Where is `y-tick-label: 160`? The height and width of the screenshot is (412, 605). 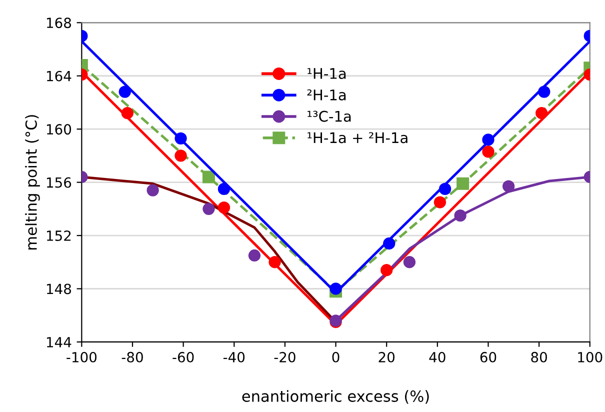 y-tick-label: 160 is located at coordinates (59, 129).